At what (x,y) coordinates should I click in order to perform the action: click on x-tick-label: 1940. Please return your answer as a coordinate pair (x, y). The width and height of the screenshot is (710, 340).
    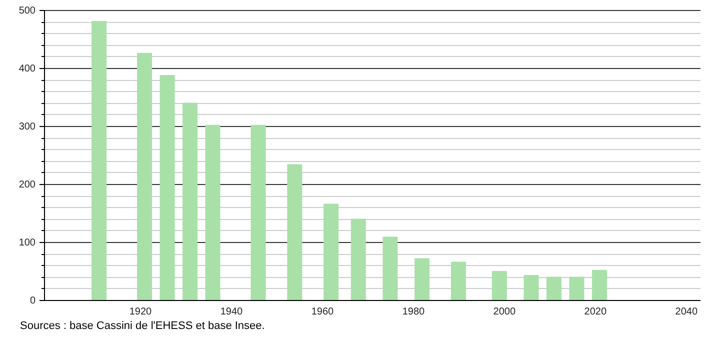
    Looking at the image, I should click on (232, 312).